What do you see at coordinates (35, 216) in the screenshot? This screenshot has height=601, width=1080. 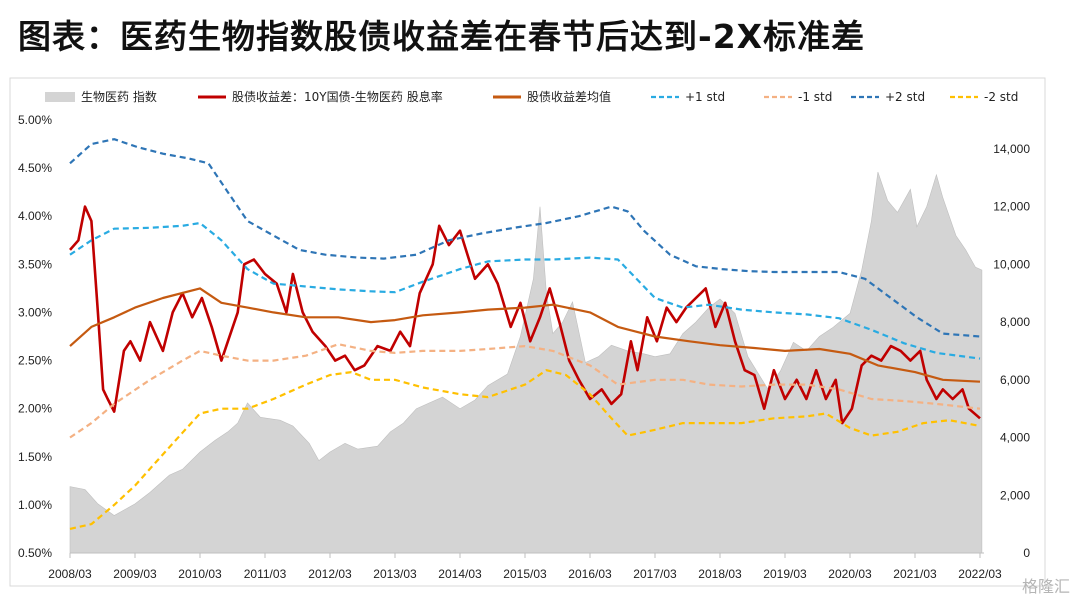 I see `y-left-tick-label: 4.00%` at bounding box center [35, 216].